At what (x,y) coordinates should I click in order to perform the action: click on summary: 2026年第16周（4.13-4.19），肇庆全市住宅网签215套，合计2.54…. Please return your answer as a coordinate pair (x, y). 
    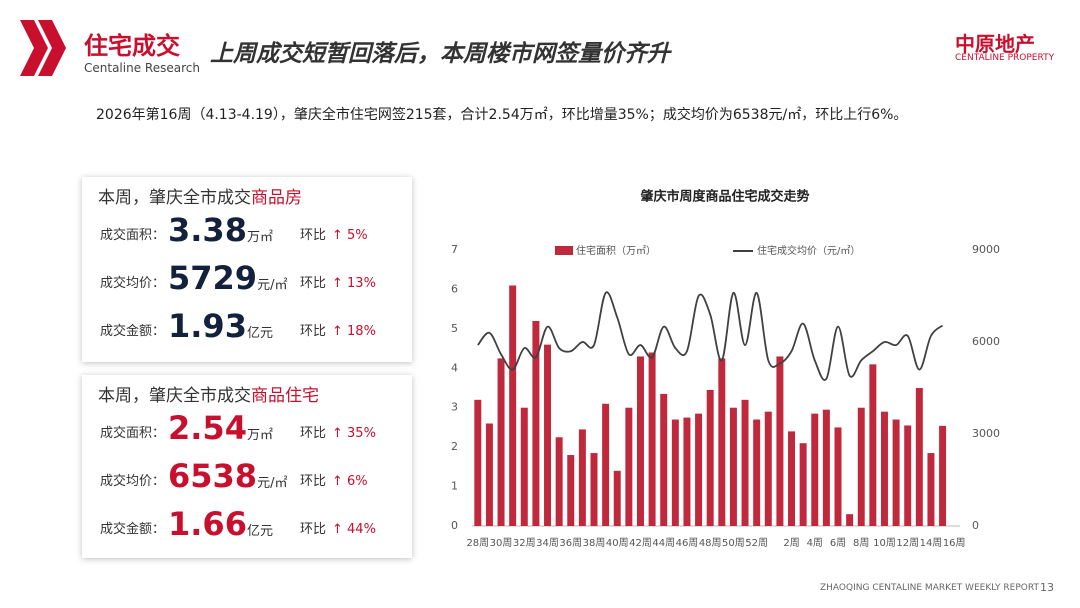
    Looking at the image, I should click on (502, 115).